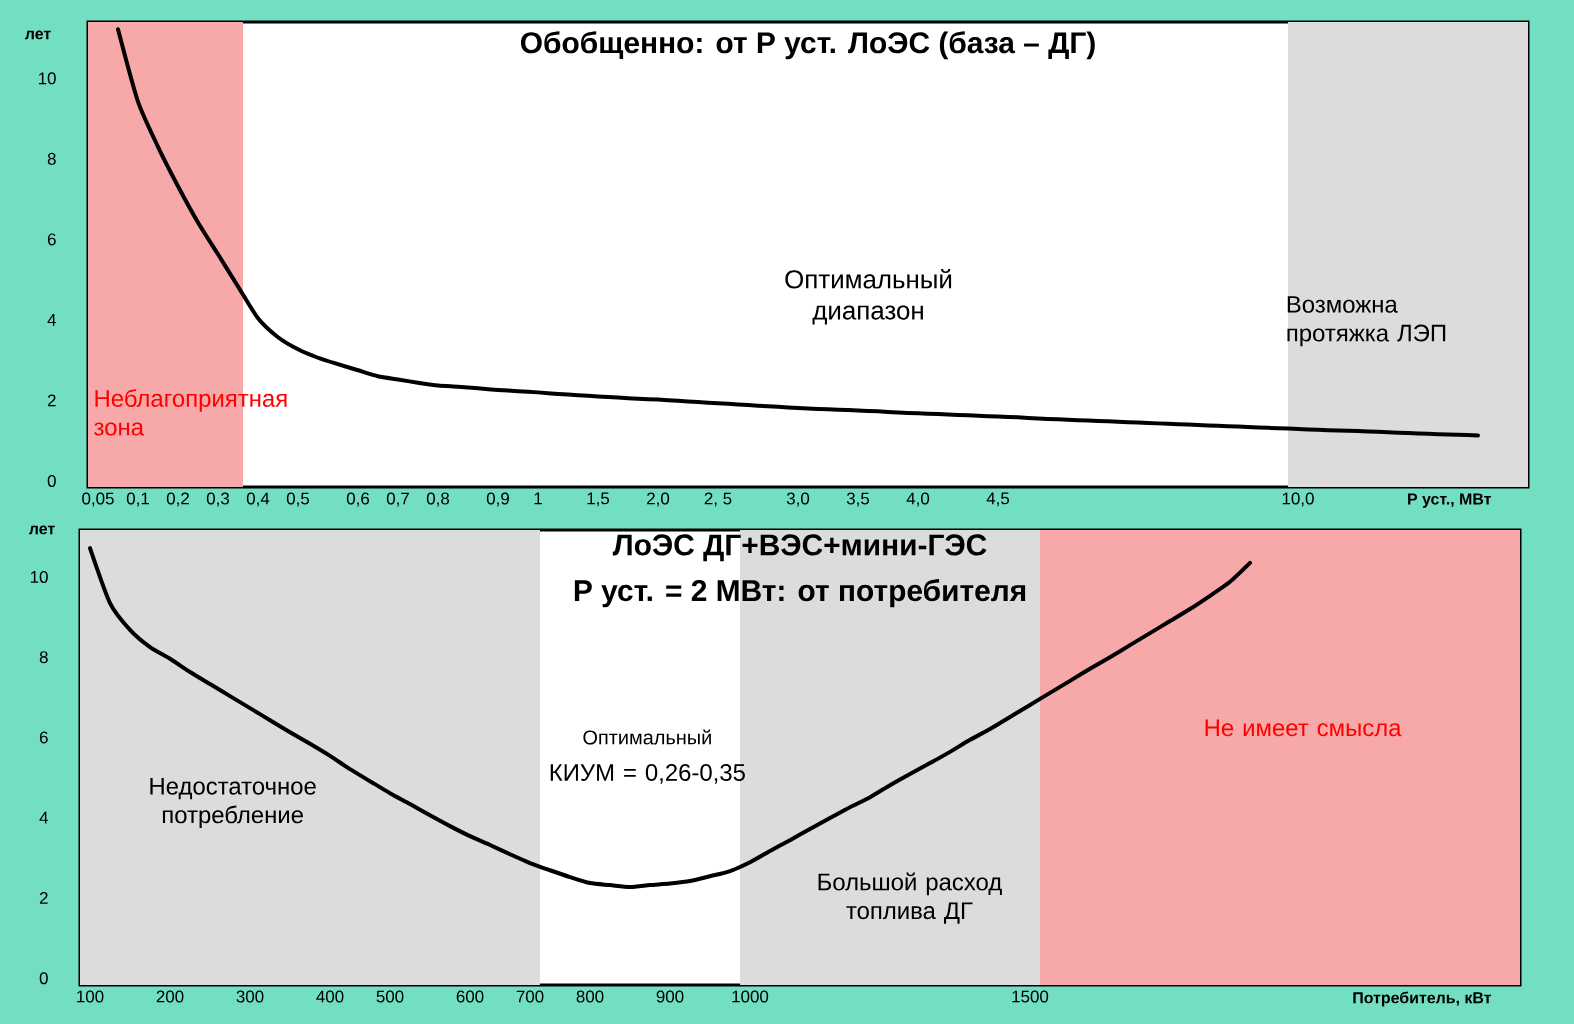 Image resolution: width=1574 pixels, height=1024 pixels. What do you see at coordinates (1298, 499) in the screenshot?
I see `x-tick-label: 10,0` at bounding box center [1298, 499].